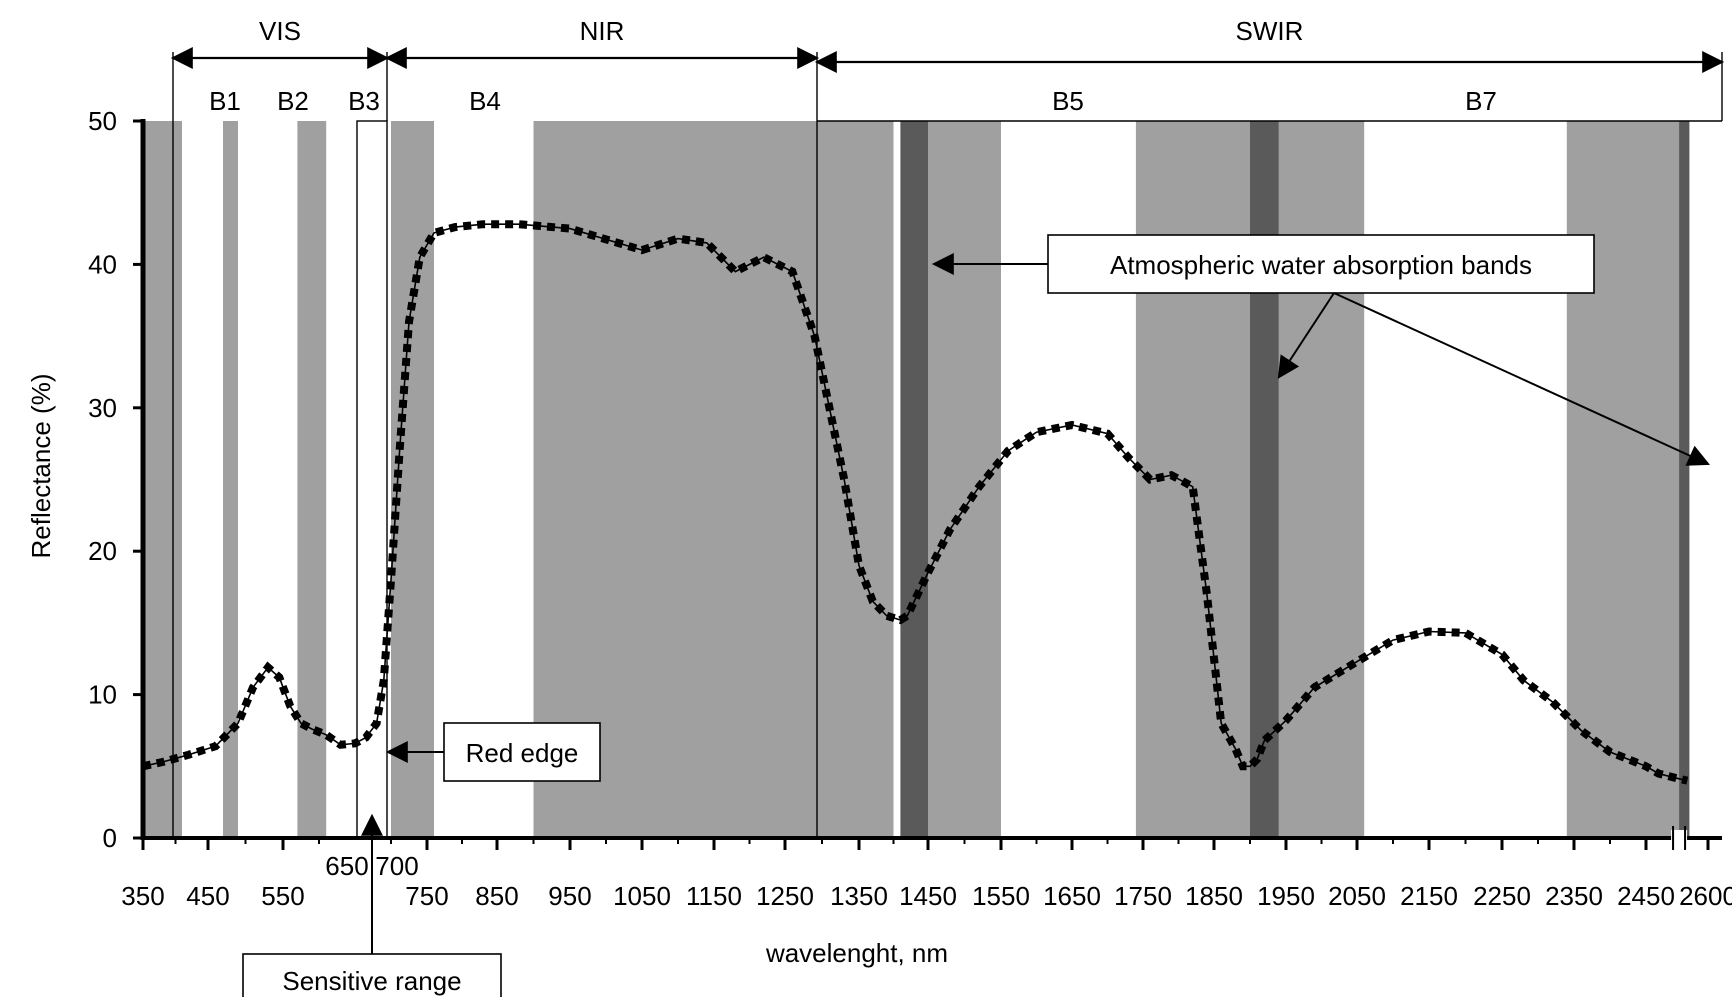 The height and width of the screenshot is (997, 1732). Describe the element at coordinates (293, 101) in the screenshot. I see `band-label: B2` at that location.